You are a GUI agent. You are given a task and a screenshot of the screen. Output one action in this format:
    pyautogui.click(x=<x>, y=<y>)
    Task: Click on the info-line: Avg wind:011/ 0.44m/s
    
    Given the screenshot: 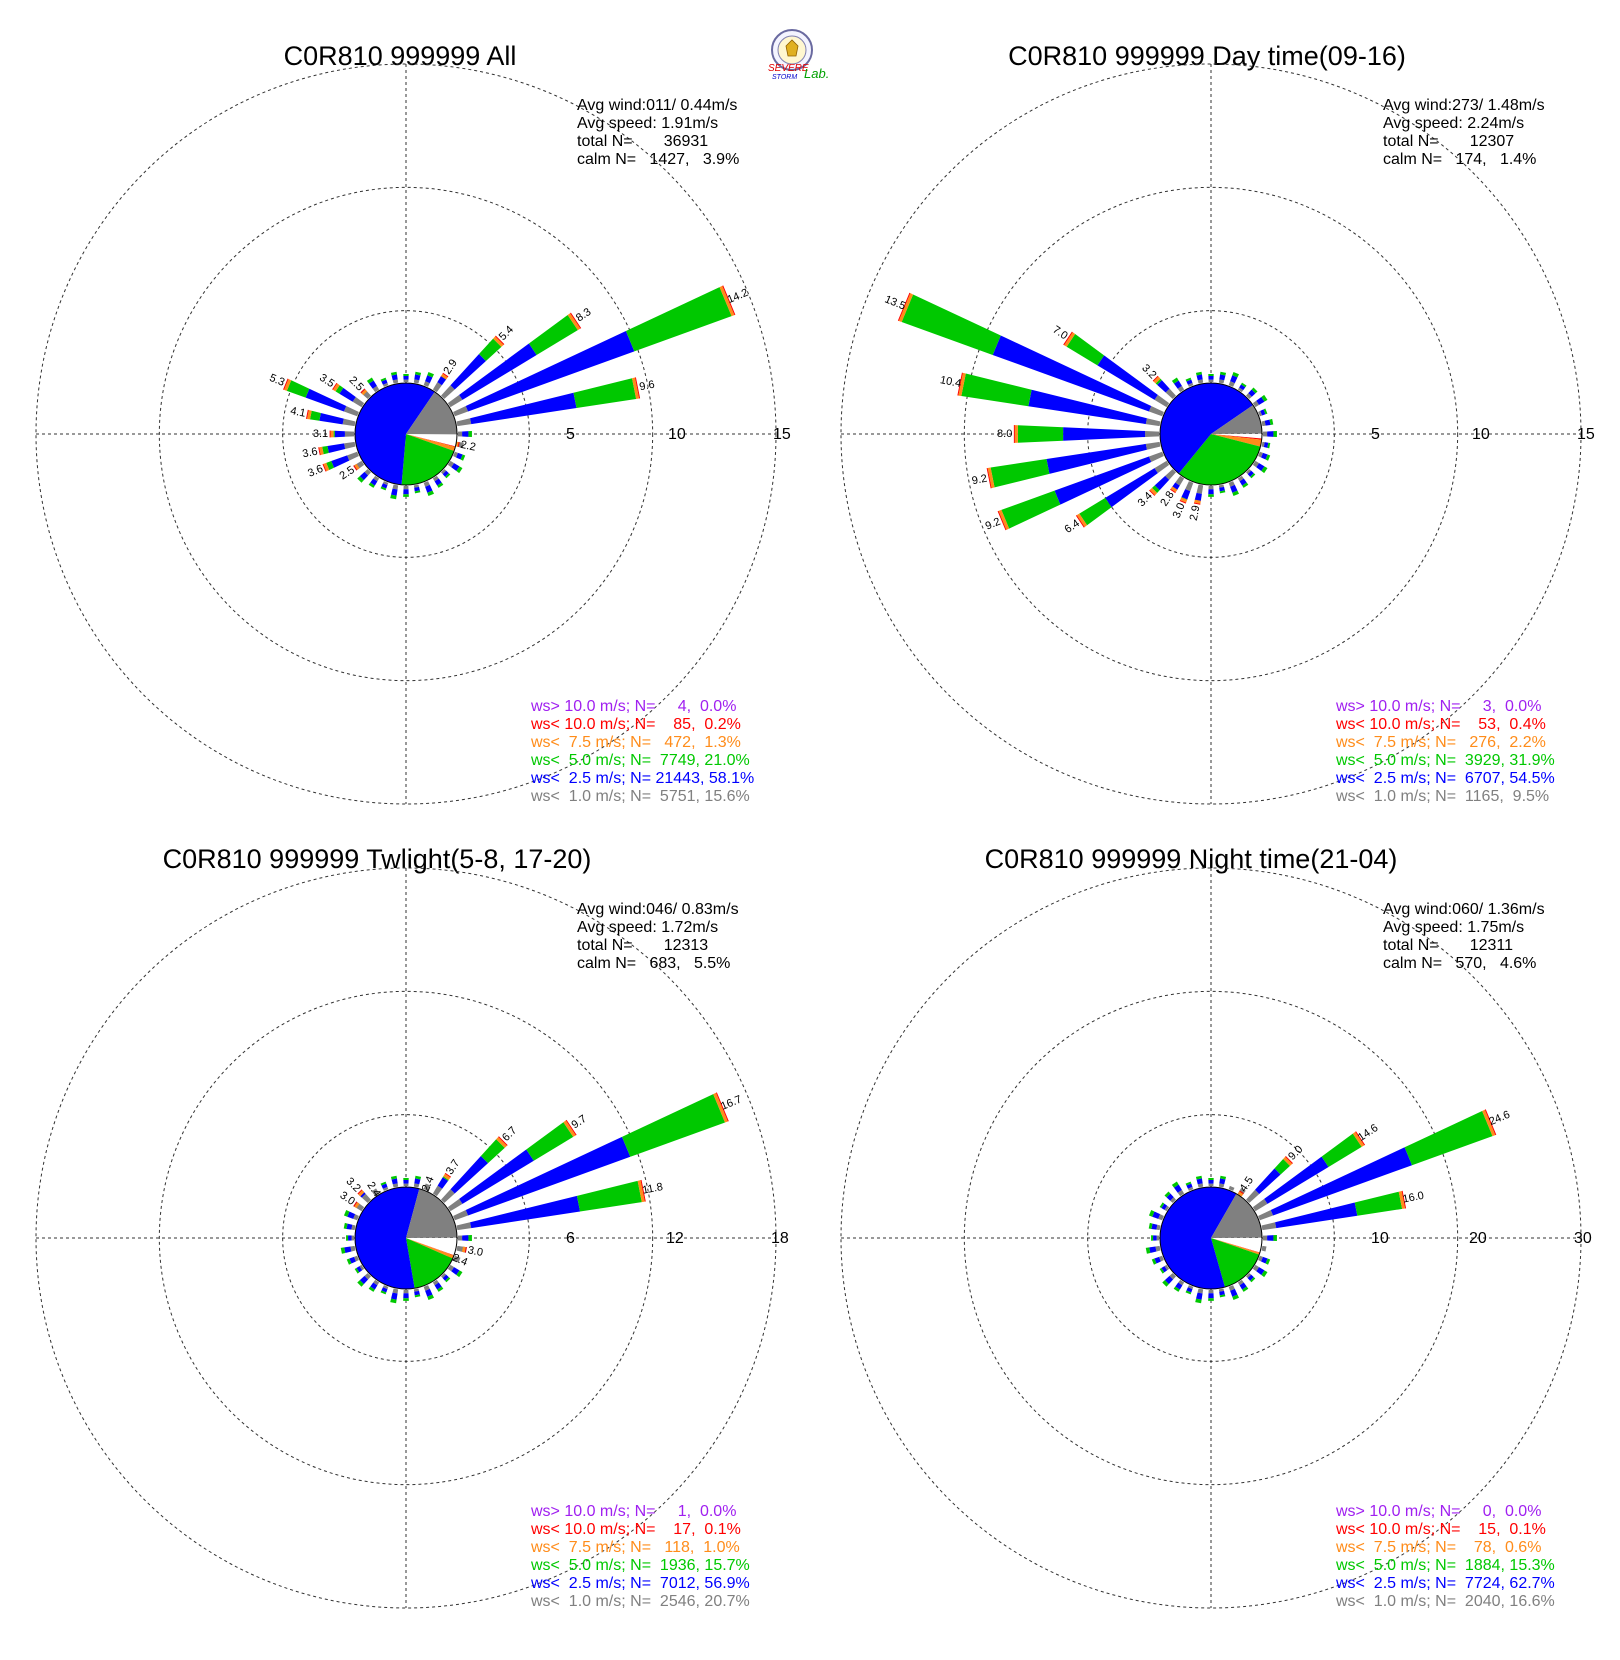 What is the action you would take?
    pyautogui.click(x=657, y=105)
    